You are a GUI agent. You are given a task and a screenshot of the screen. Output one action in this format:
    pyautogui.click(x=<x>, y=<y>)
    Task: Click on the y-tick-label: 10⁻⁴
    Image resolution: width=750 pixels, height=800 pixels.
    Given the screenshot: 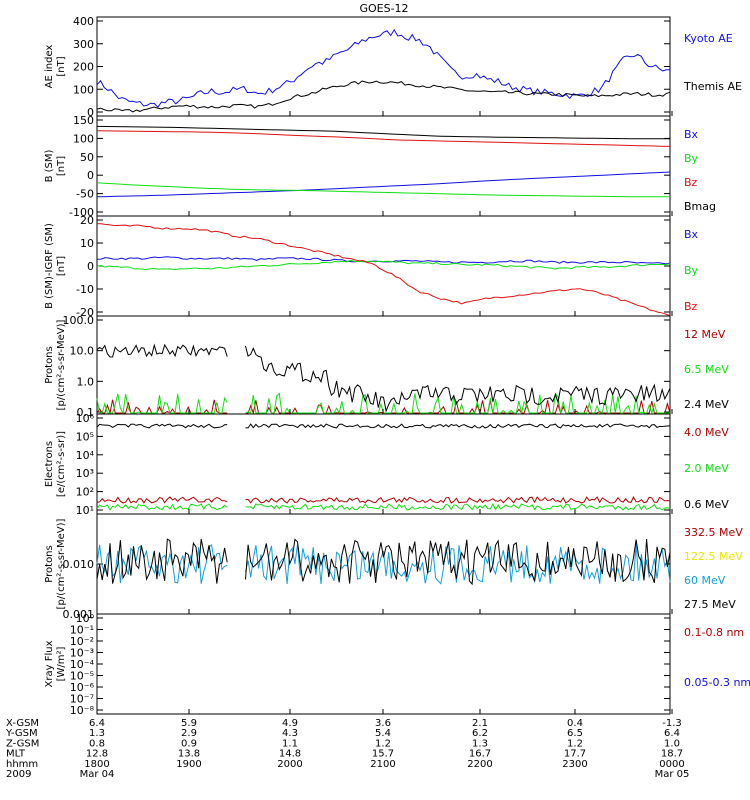 What is the action you would take?
    pyautogui.click(x=82, y=664)
    